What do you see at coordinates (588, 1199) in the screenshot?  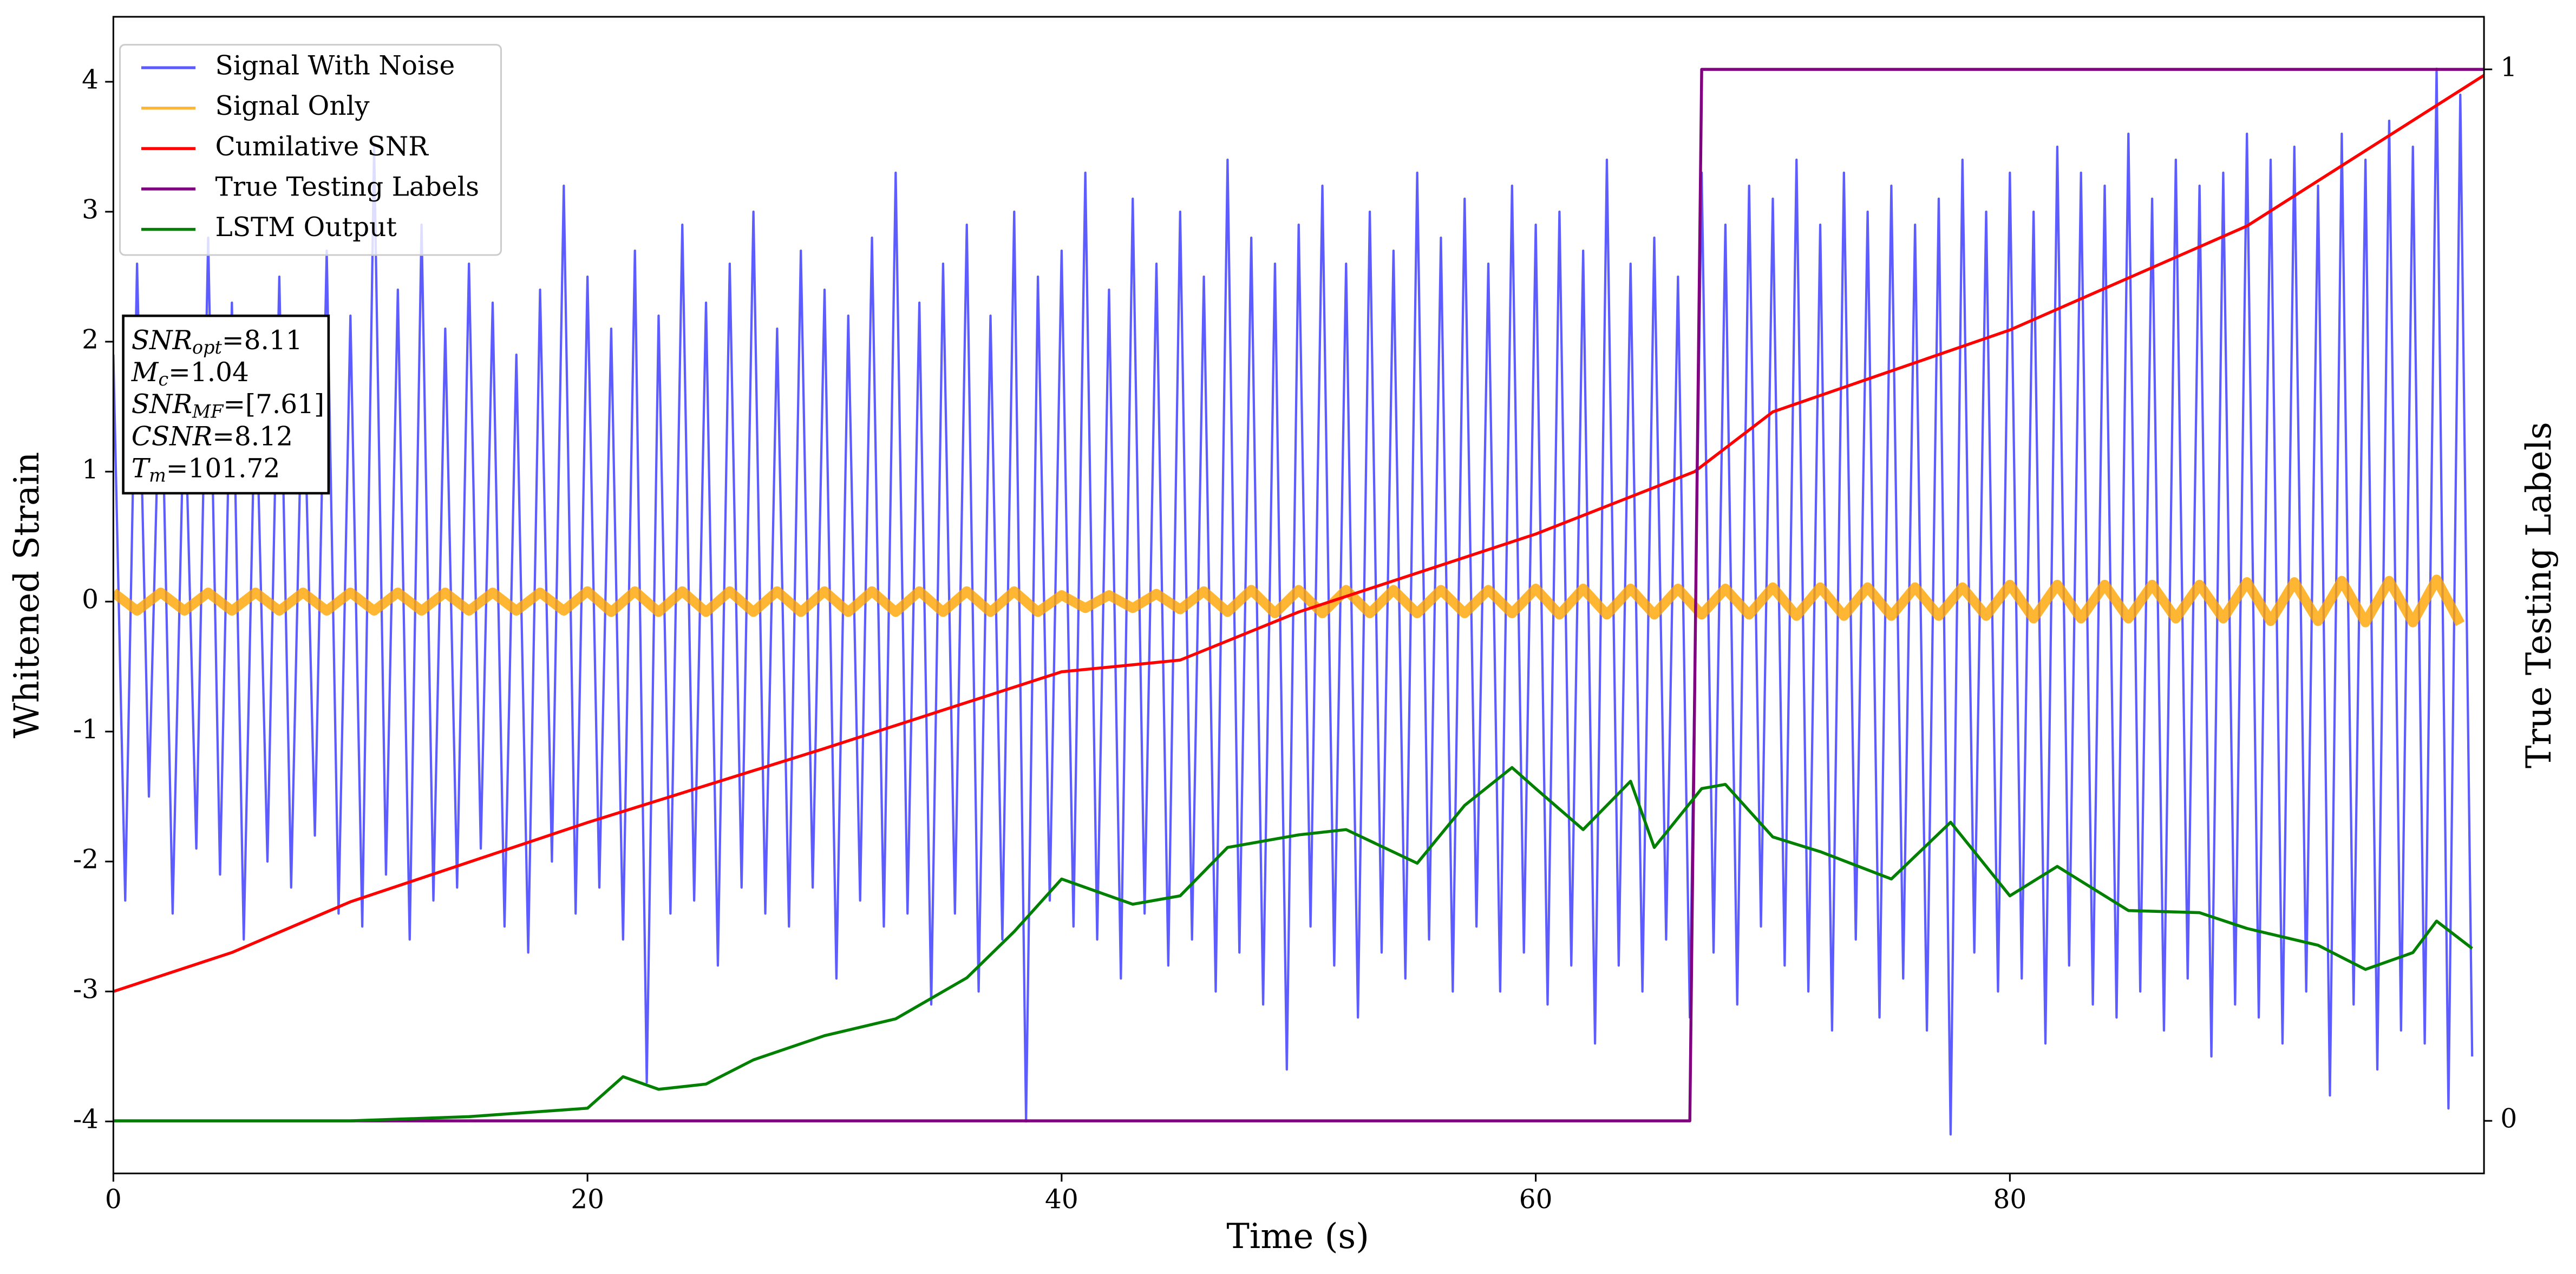 I see `x-tick-label: 20` at bounding box center [588, 1199].